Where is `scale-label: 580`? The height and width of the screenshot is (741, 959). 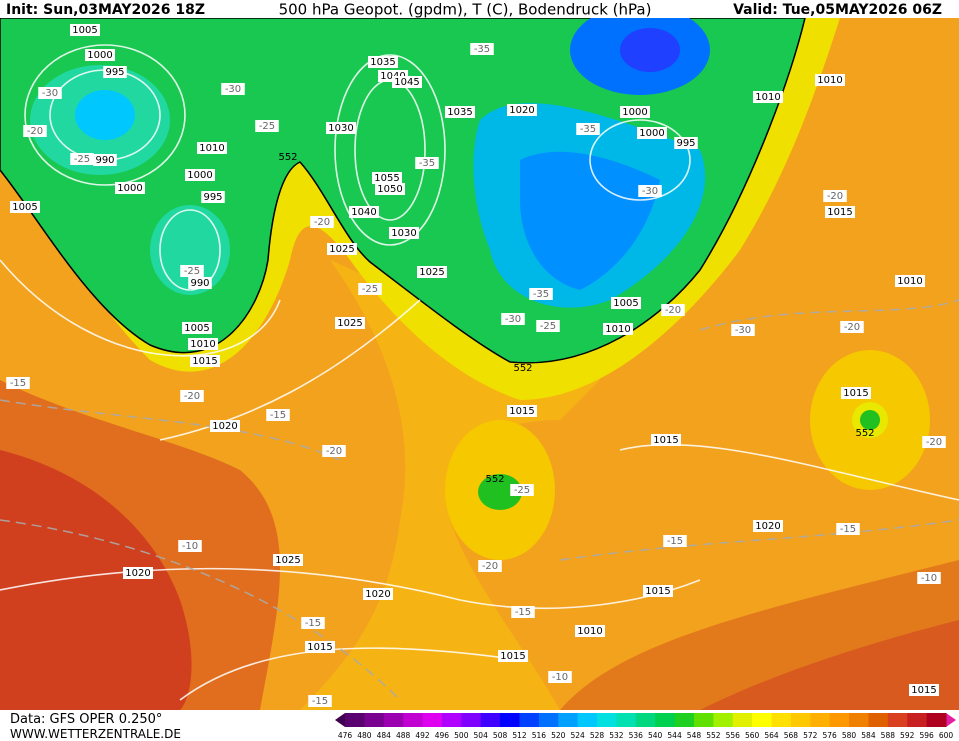 scale-label: 580 is located at coordinates (849, 735).